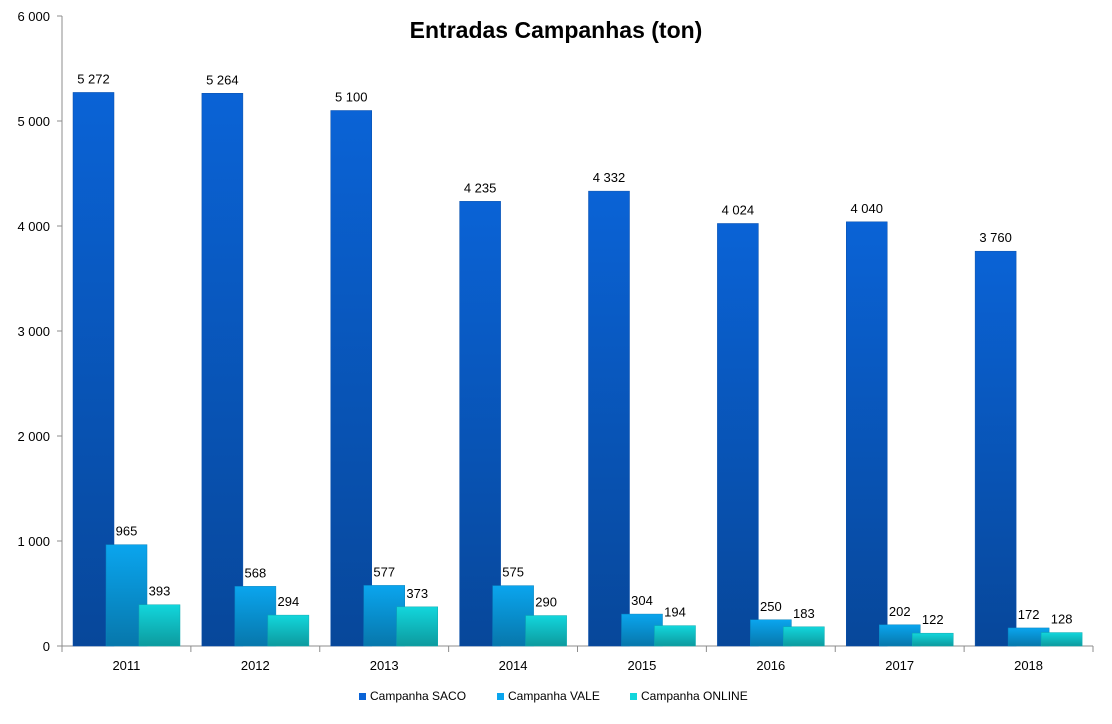  Describe the element at coordinates (513, 665) in the screenshot. I see `x-tick-label: 2014` at that location.